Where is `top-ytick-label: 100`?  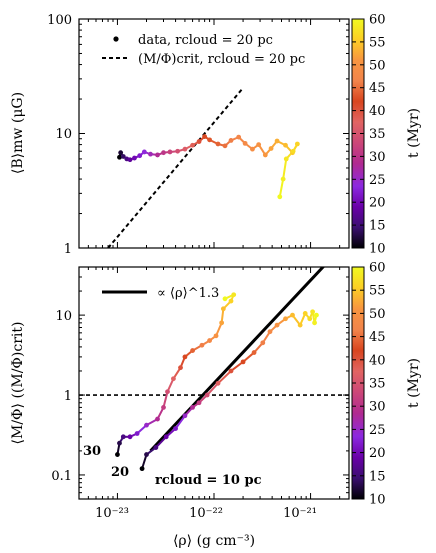
top-ytick-label: 100 is located at coordinates (59, 20).